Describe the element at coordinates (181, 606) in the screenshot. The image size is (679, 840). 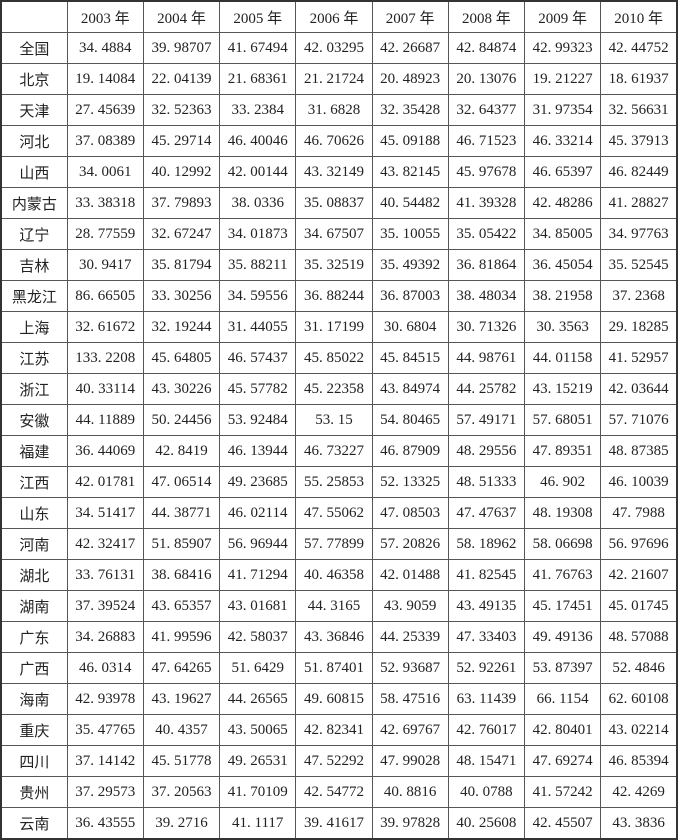
I see `value-cell: 43. 65357` at that location.